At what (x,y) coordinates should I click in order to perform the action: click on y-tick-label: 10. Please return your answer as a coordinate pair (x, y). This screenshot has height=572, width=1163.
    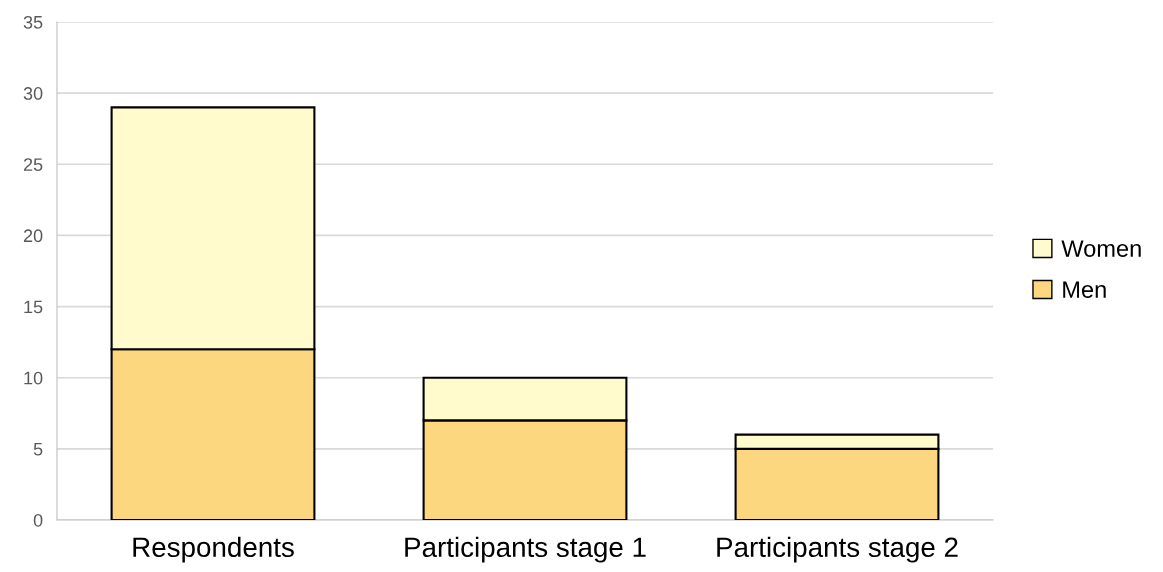
    Looking at the image, I should click on (33, 378).